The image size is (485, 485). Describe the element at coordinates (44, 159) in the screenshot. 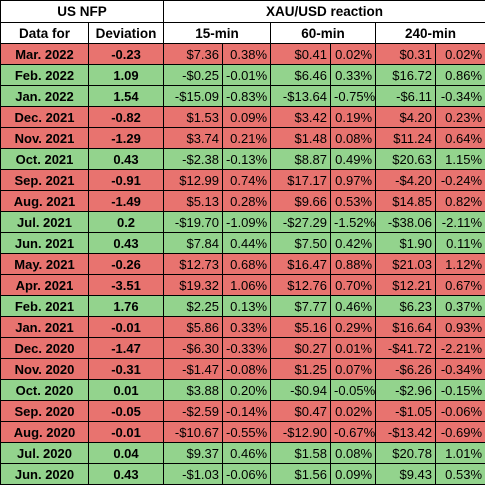

I see `month-cell: Oct. 2021` at that location.